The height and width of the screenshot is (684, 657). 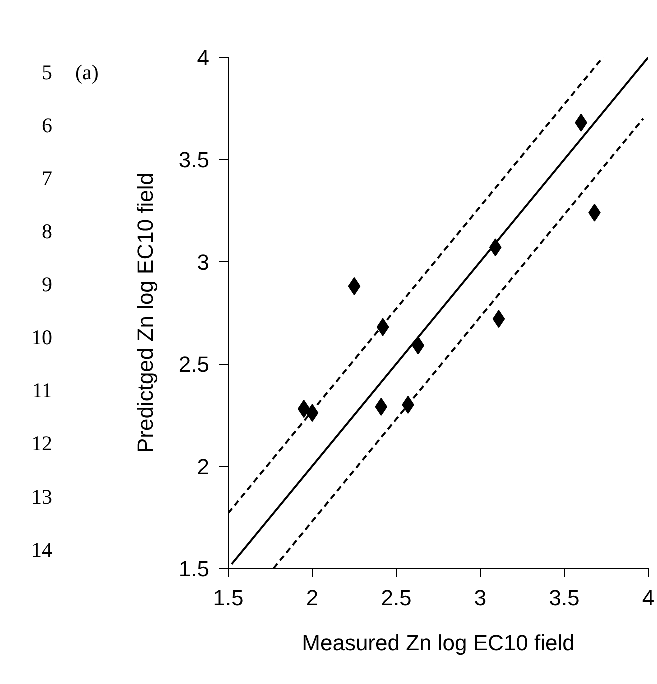 I want to click on x-axis-title: Measured Zn log EC10 field, so click(x=438, y=643).